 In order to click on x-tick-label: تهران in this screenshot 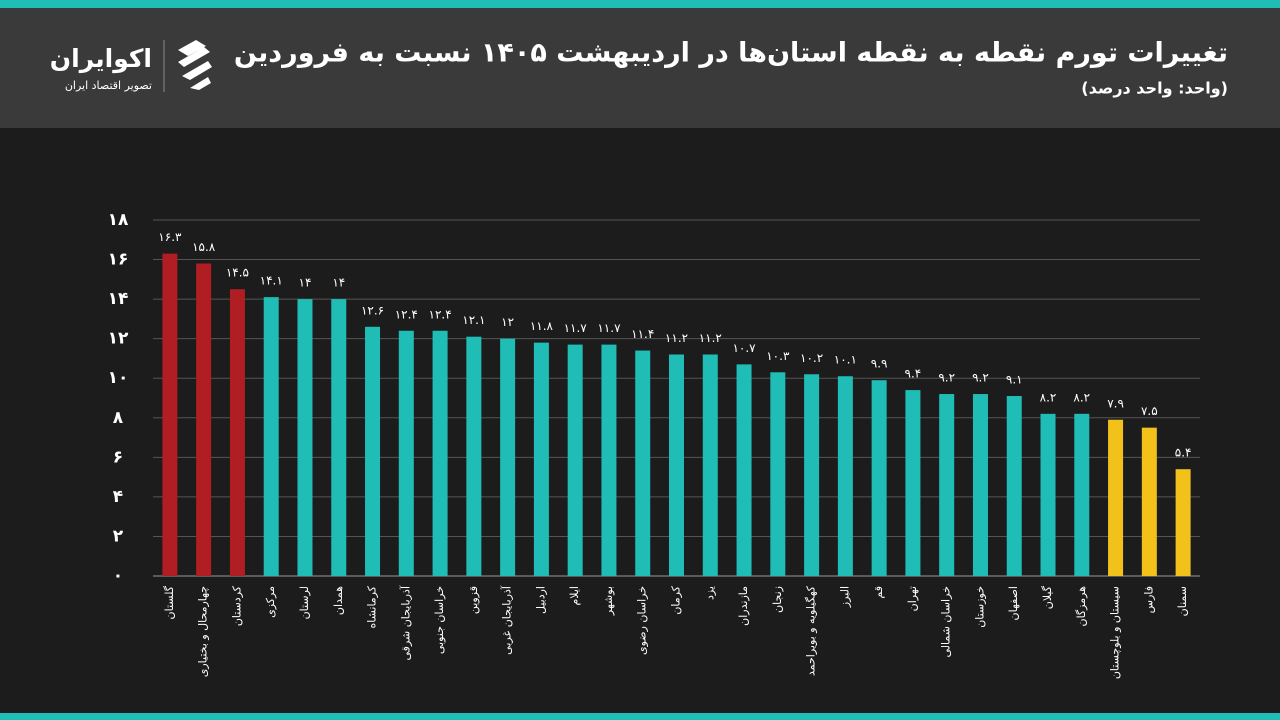, I will do `click(912, 598)`.